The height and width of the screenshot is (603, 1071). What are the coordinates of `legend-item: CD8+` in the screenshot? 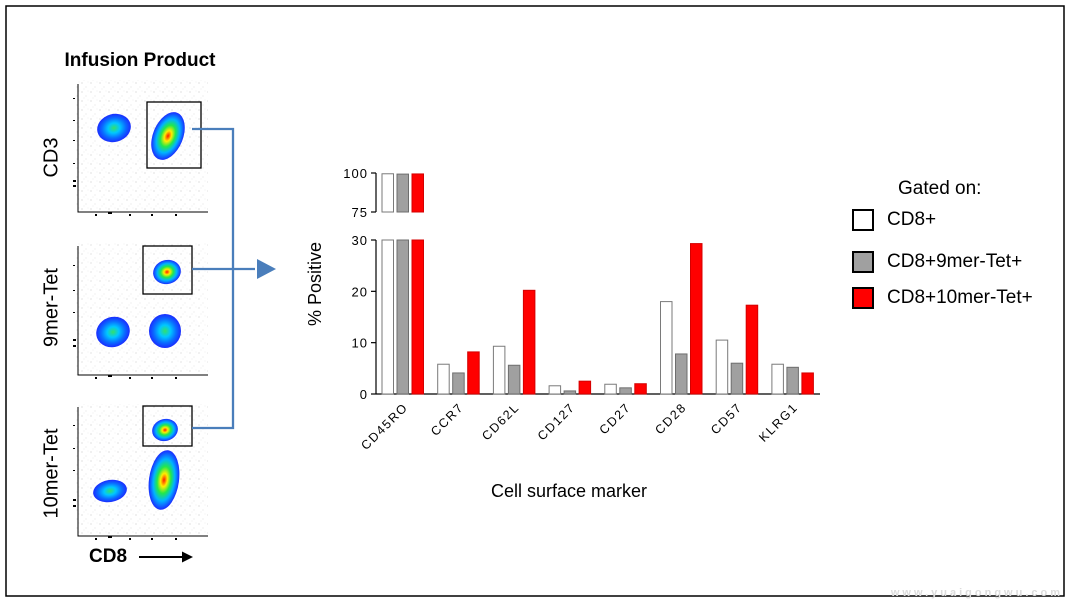 It's located at (894, 220).